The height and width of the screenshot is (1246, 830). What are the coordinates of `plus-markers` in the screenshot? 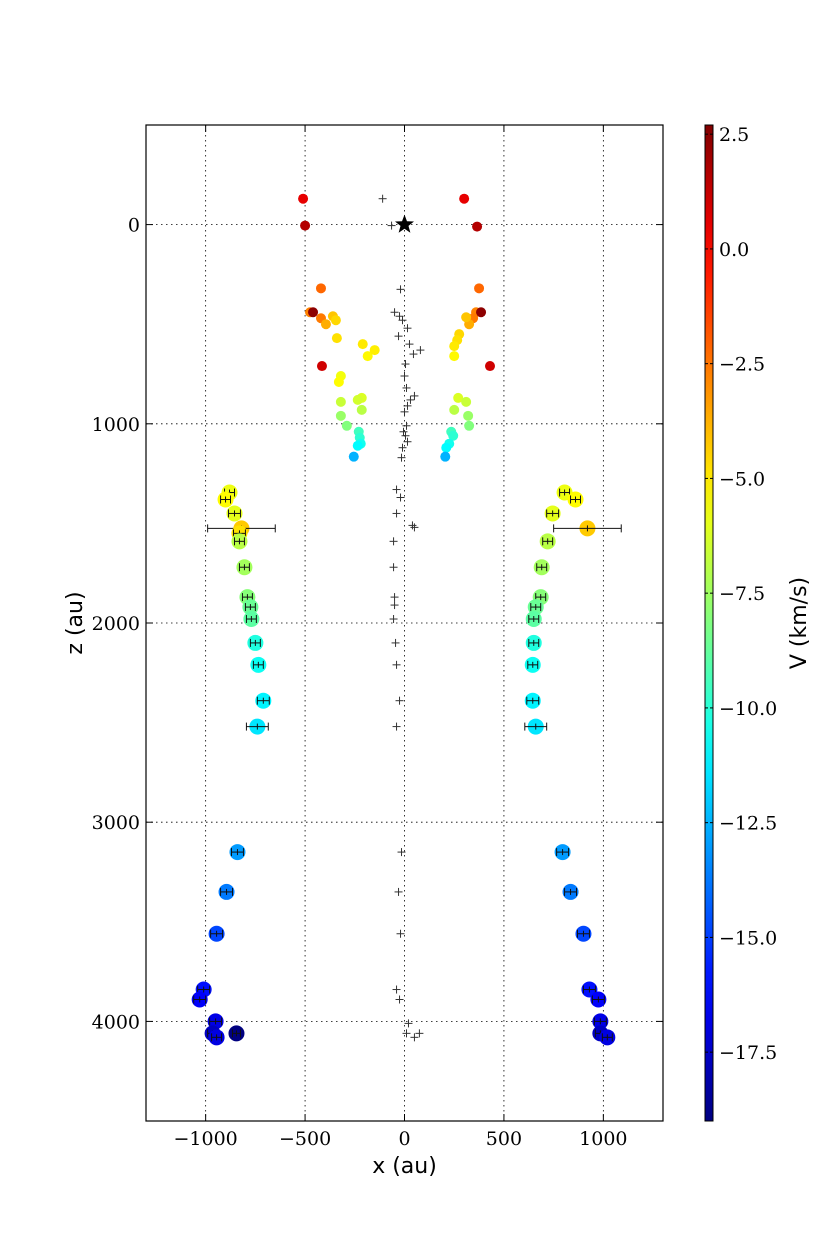 It's located at (401, 618).